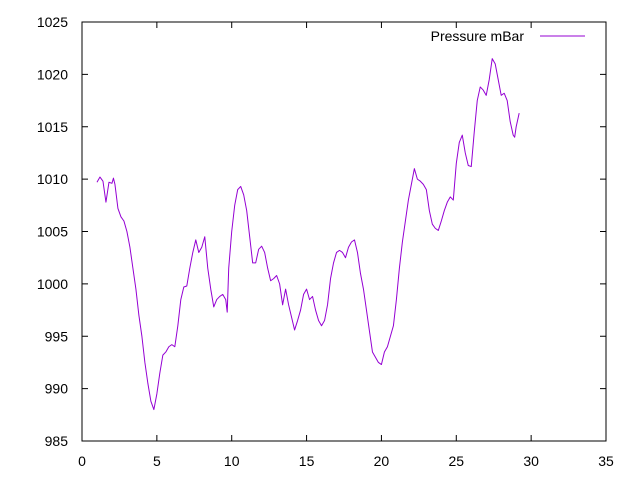  What do you see at coordinates (606, 461) in the screenshot?
I see `x-tick-label: 35` at bounding box center [606, 461].